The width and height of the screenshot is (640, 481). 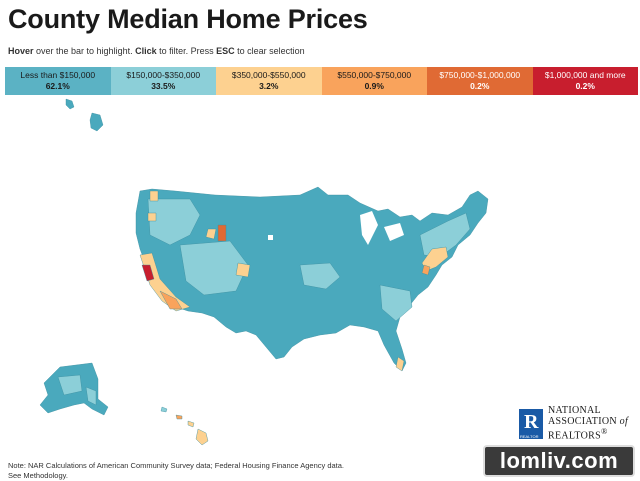 I want to click on great-lakes, so click(x=369, y=228).